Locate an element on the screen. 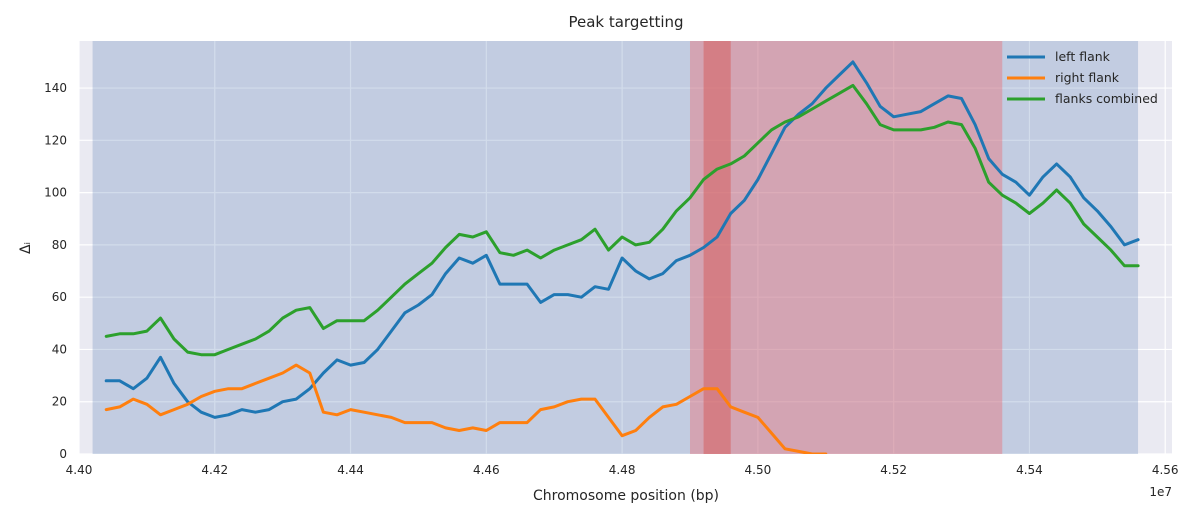 The height and width of the screenshot is (518, 1189). y-tick-label: 80 is located at coordinates (59, 245).